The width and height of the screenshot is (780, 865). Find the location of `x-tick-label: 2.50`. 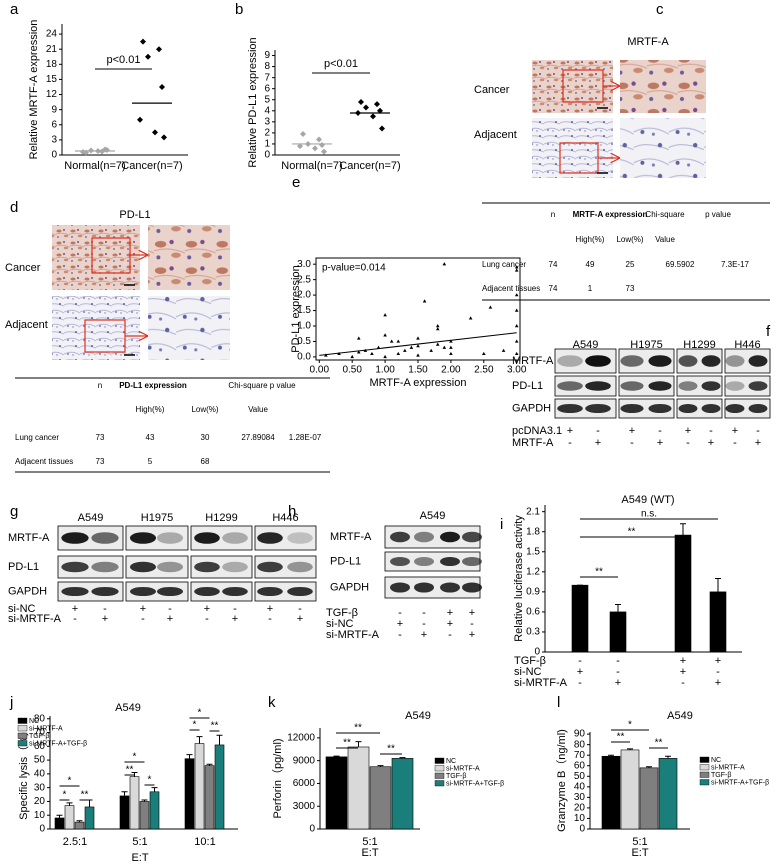

x-tick-label: 2.50 is located at coordinates (484, 370).